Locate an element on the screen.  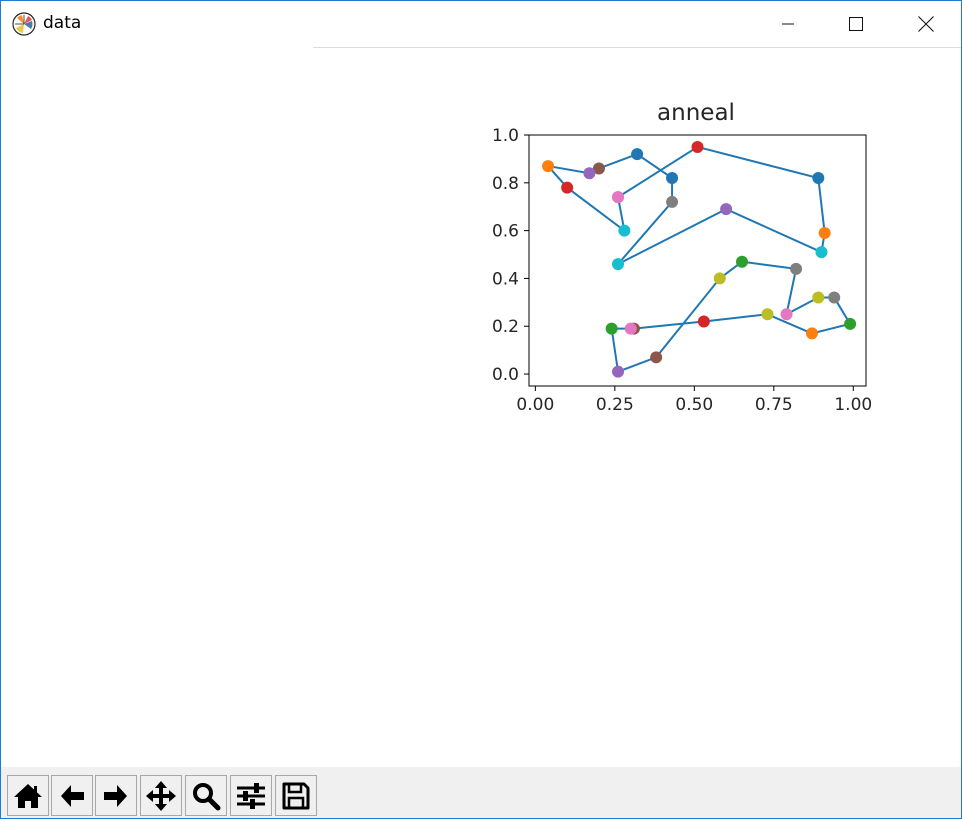
arrow-left-icon is located at coordinates (72, 795).